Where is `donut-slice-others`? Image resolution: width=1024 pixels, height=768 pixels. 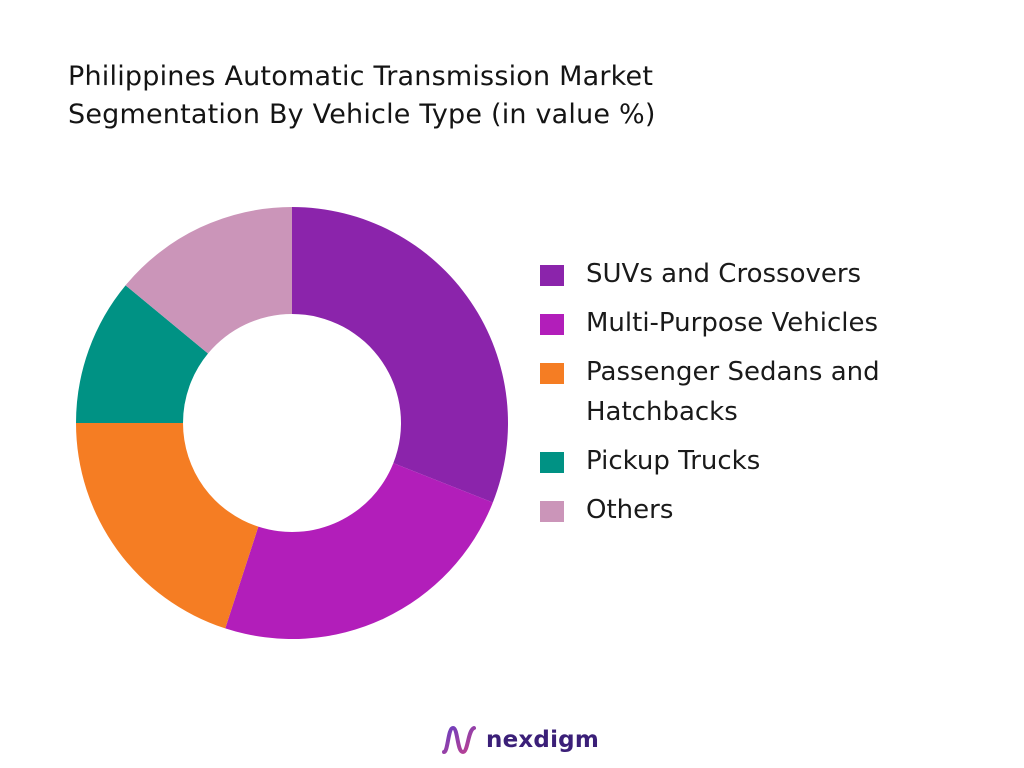 donut-slice-others is located at coordinates (208, 280).